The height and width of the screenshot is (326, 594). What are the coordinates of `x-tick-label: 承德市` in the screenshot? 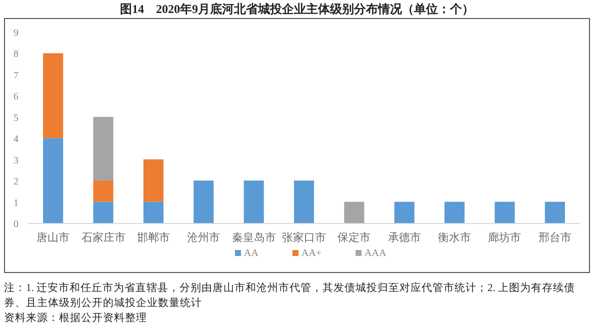 It's located at (404, 237).